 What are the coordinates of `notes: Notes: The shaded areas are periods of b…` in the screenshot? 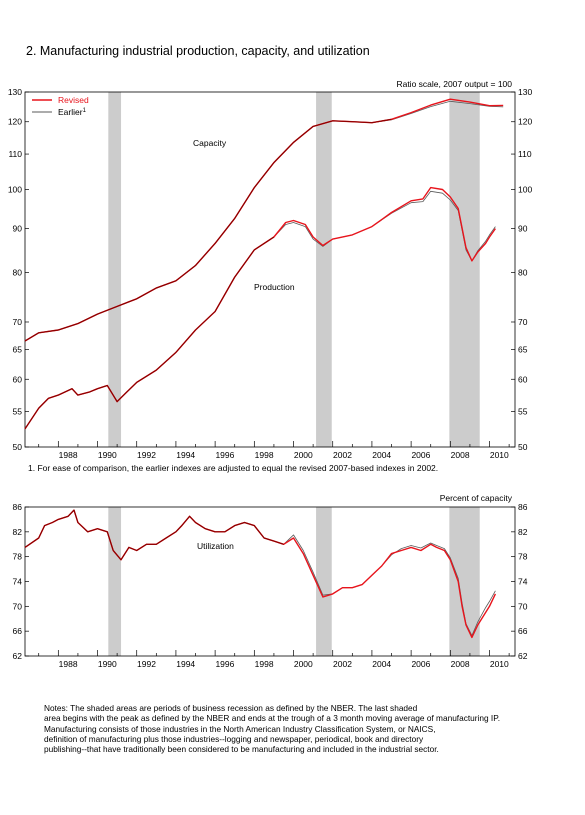 It's located at (272, 729).